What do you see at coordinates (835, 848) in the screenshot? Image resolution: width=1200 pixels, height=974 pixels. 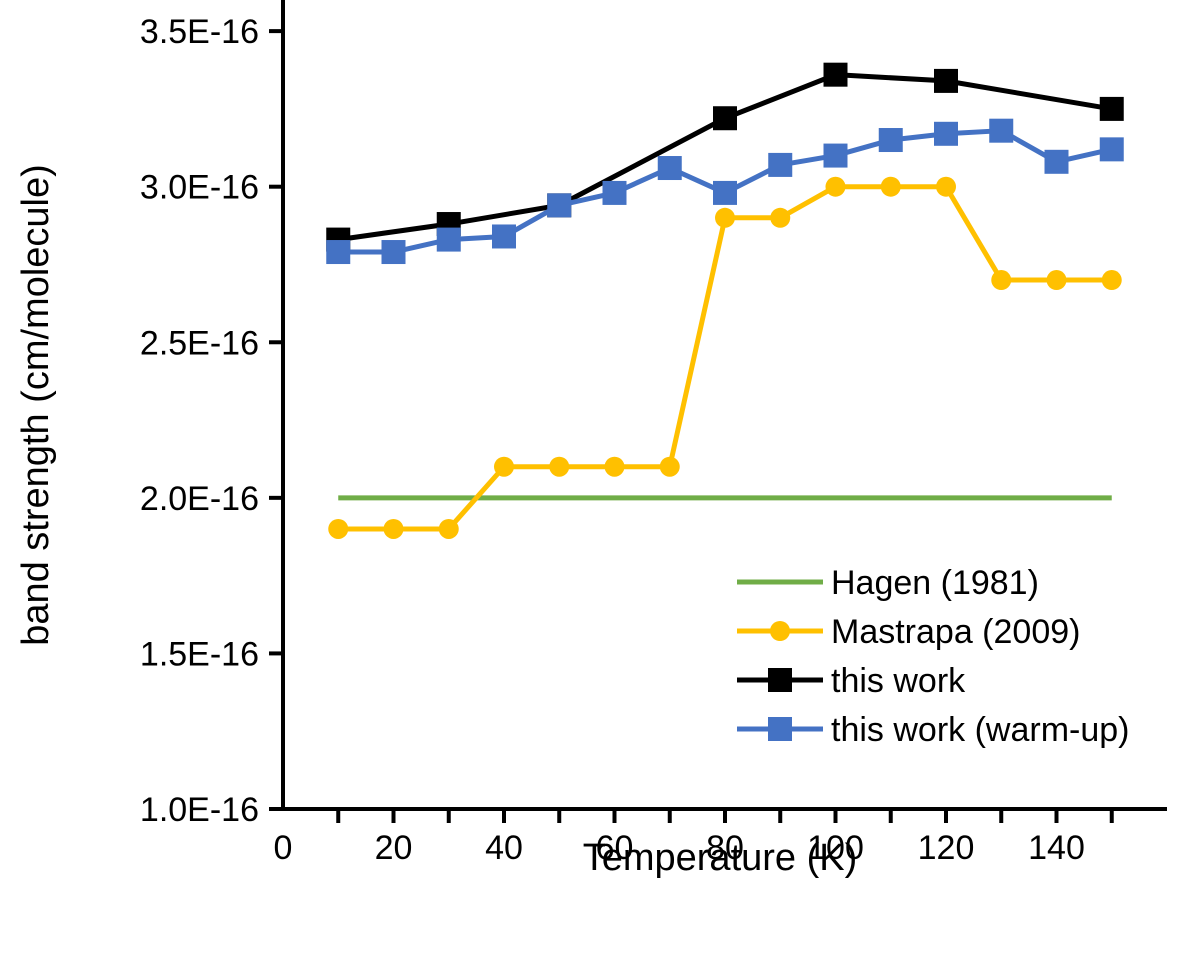 I see `x-tick-label: 100` at bounding box center [835, 848].